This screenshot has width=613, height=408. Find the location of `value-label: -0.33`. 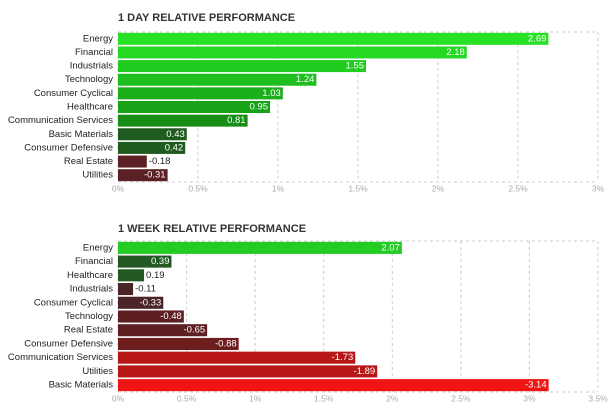

value-label: -0.33 is located at coordinates (151, 302).